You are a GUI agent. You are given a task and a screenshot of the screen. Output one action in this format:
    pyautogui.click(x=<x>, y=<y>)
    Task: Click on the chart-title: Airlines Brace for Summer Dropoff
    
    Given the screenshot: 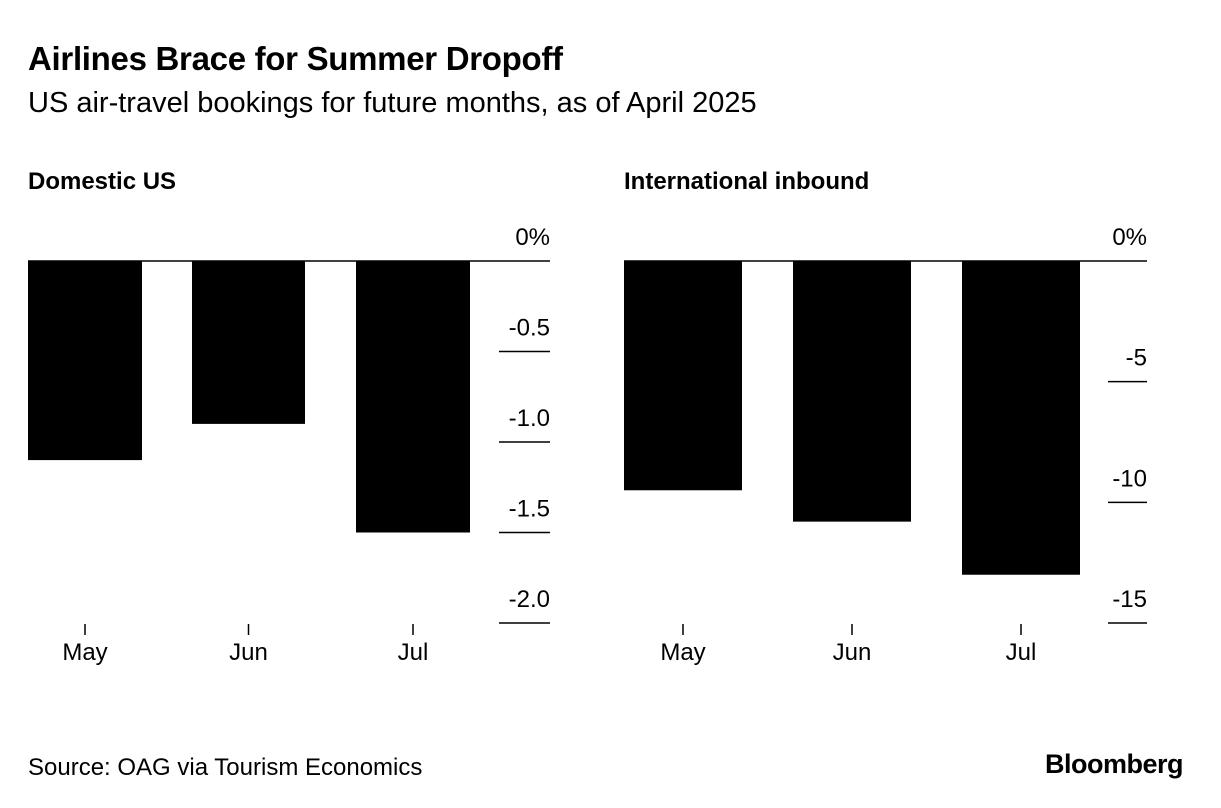 What is the action you would take?
    pyautogui.click(x=295, y=58)
    